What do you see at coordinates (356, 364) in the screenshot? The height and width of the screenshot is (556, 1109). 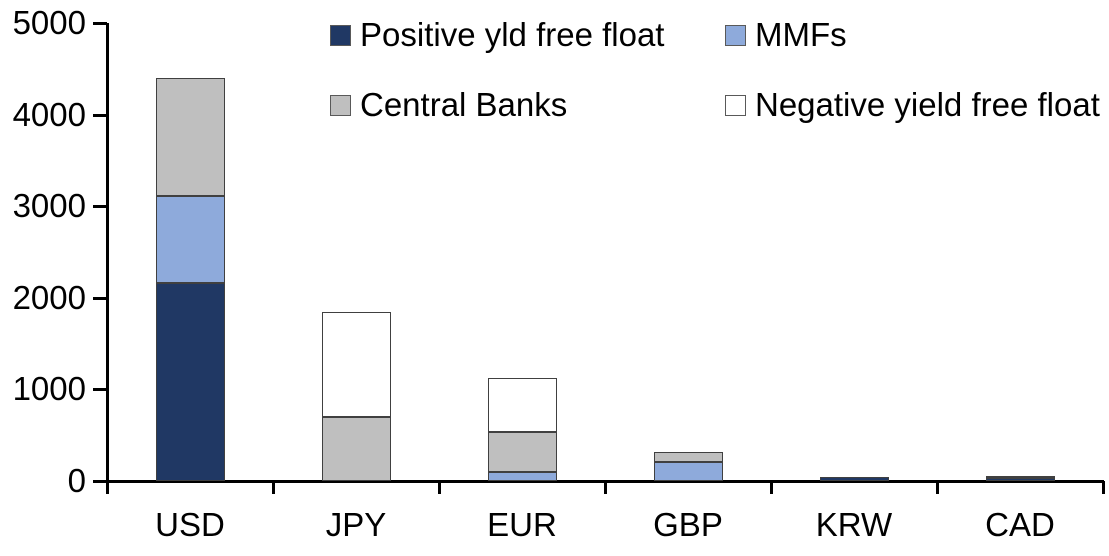 I see `bar-segment-JPY-negative-yield-free-float` at bounding box center [356, 364].